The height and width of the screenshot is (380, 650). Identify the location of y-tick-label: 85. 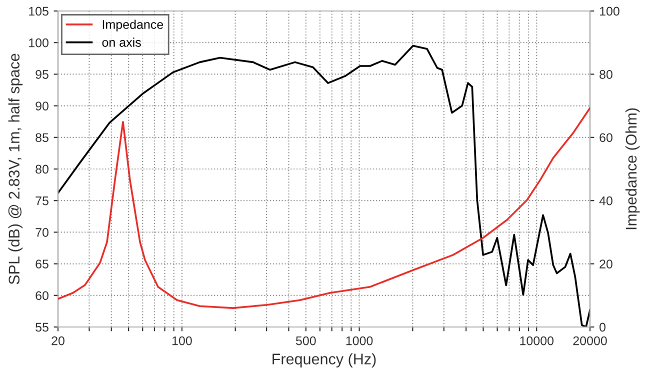
(42, 137).